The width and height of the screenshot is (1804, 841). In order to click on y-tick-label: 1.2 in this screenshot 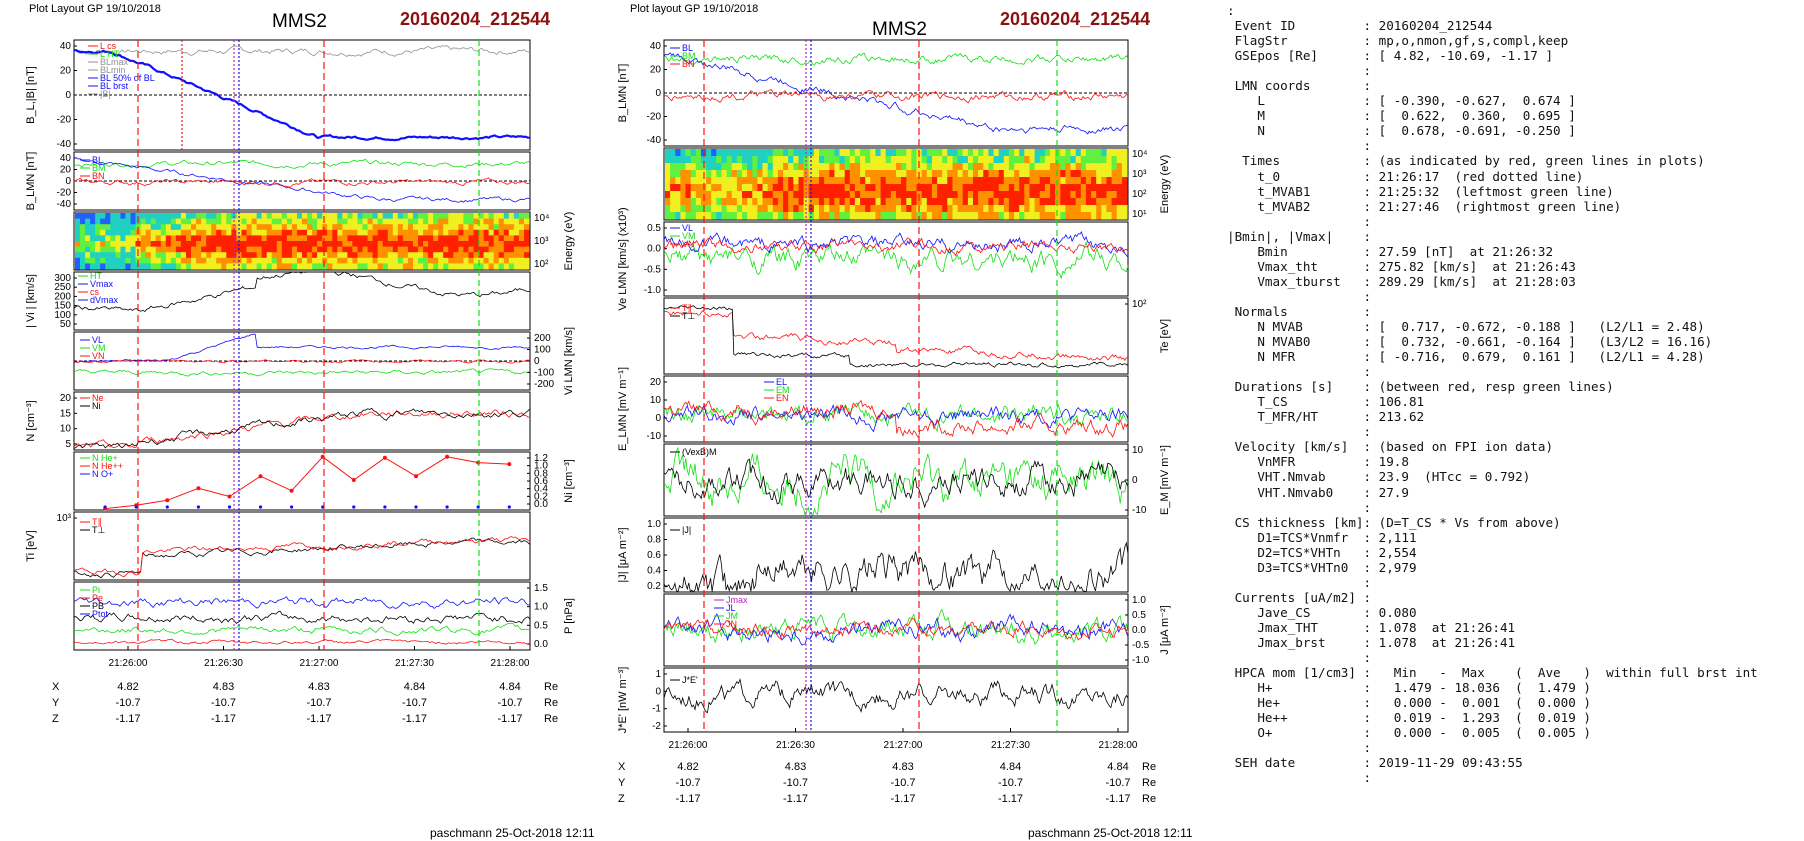, I will do `click(541, 458)`.